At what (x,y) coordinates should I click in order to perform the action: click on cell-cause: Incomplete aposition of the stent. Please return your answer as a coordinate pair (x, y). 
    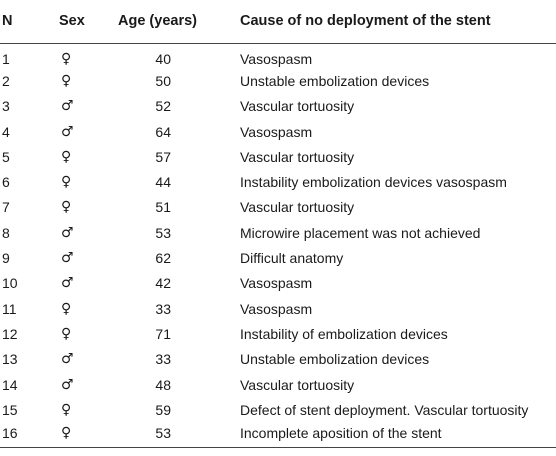
    Looking at the image, I should click on (397, 435).